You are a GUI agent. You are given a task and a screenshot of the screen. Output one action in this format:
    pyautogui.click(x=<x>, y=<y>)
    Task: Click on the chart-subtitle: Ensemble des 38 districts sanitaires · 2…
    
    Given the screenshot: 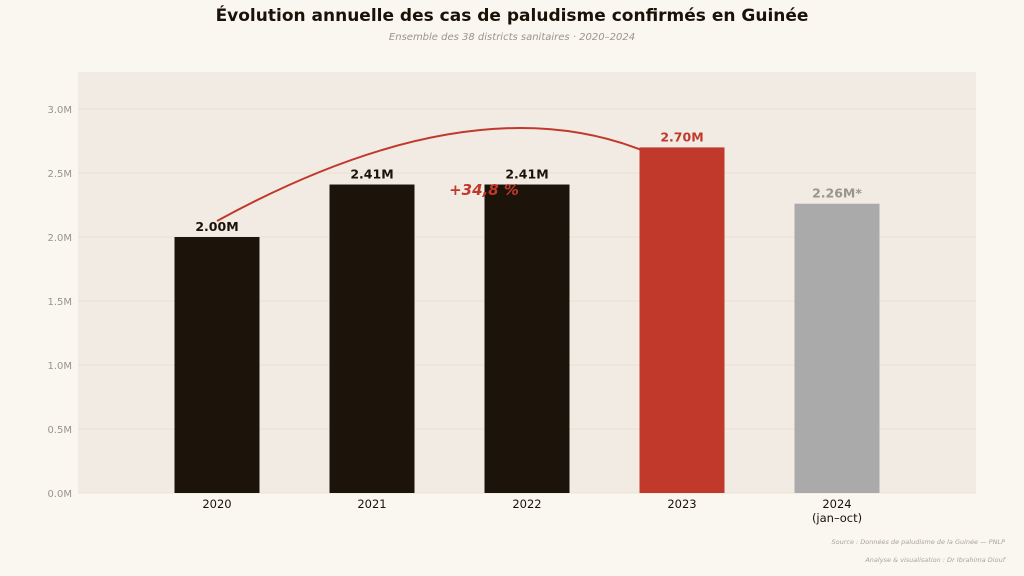 What is the action you would take?
    pyautogui.click(x=512, y=37)
    